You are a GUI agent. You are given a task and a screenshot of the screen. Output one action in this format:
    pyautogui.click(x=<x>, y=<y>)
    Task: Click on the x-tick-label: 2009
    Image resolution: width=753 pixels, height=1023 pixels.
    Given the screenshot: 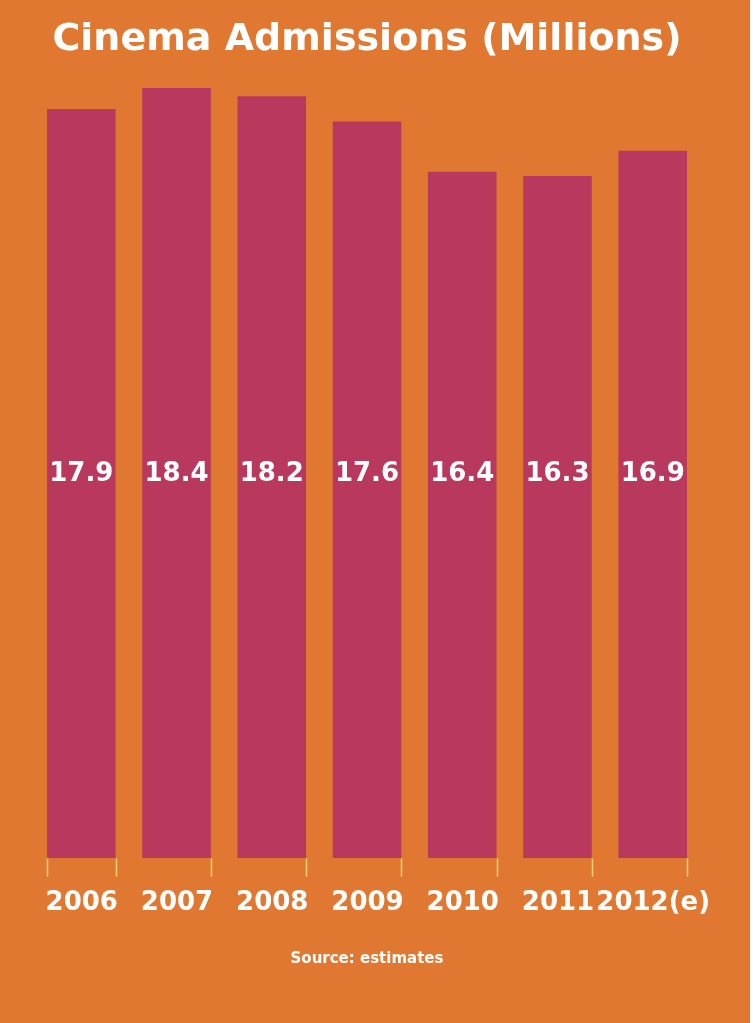 What is the action you would take?
    pyautogui.click(x=367, y=900)
    